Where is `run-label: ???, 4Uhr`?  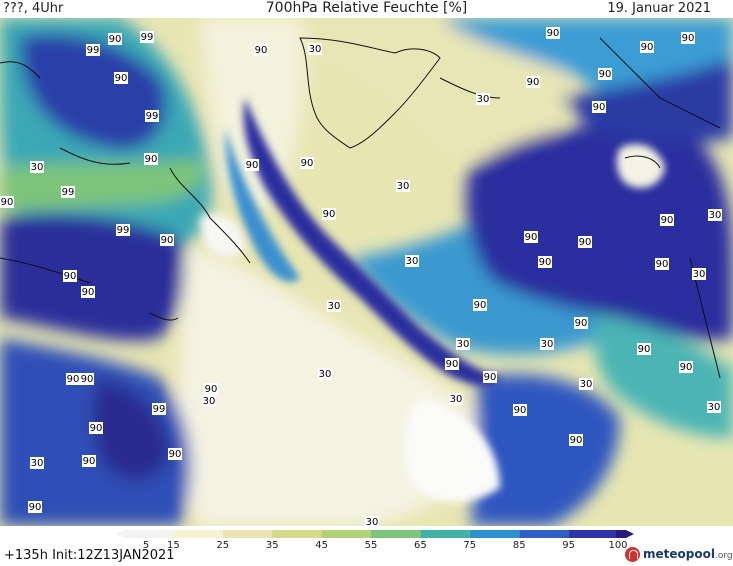
run-label: ???, 4Uhr is located at coordinates (33, 8).